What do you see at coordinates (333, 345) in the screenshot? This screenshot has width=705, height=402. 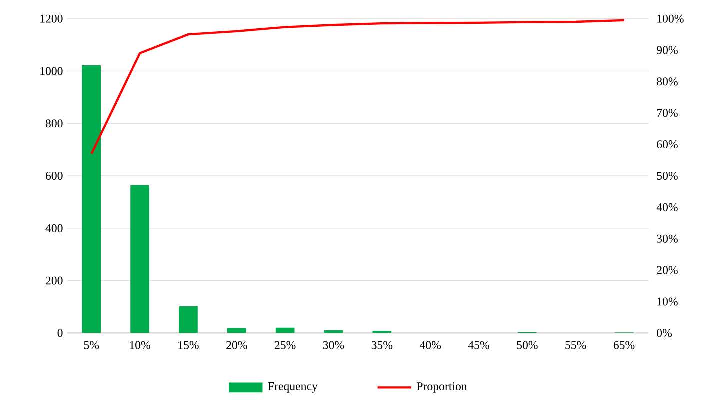 I see `x-tick-label: 30%` at bounding box center [333, 345].